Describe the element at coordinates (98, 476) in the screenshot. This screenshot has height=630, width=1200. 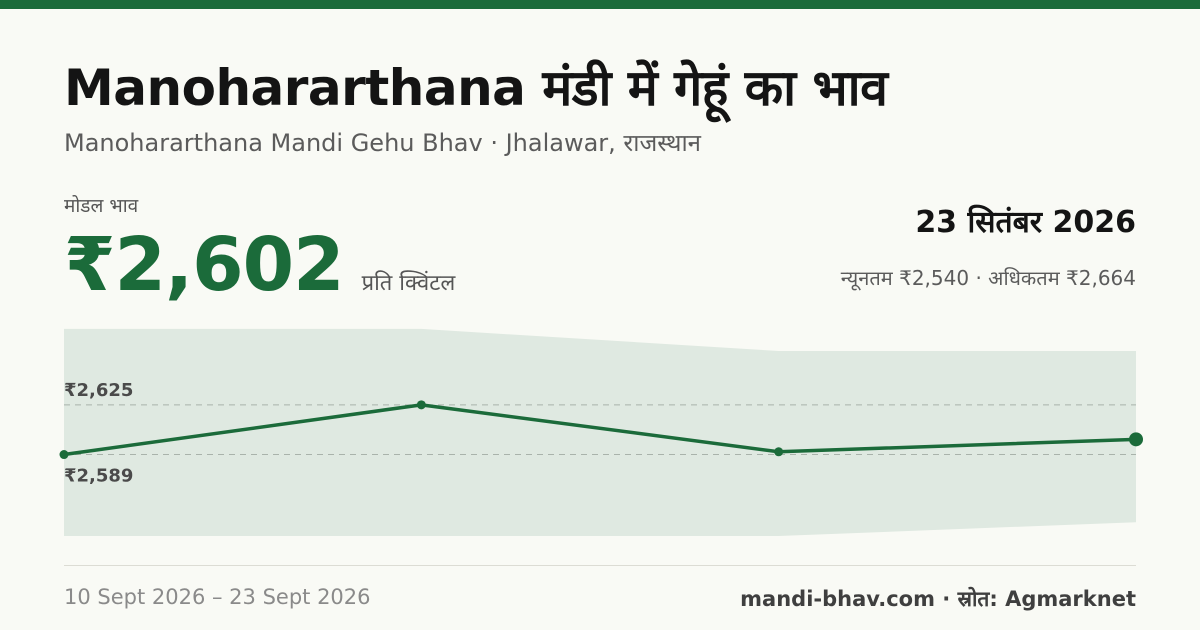
I see `reference-label-1: ₹2,589` at that location.